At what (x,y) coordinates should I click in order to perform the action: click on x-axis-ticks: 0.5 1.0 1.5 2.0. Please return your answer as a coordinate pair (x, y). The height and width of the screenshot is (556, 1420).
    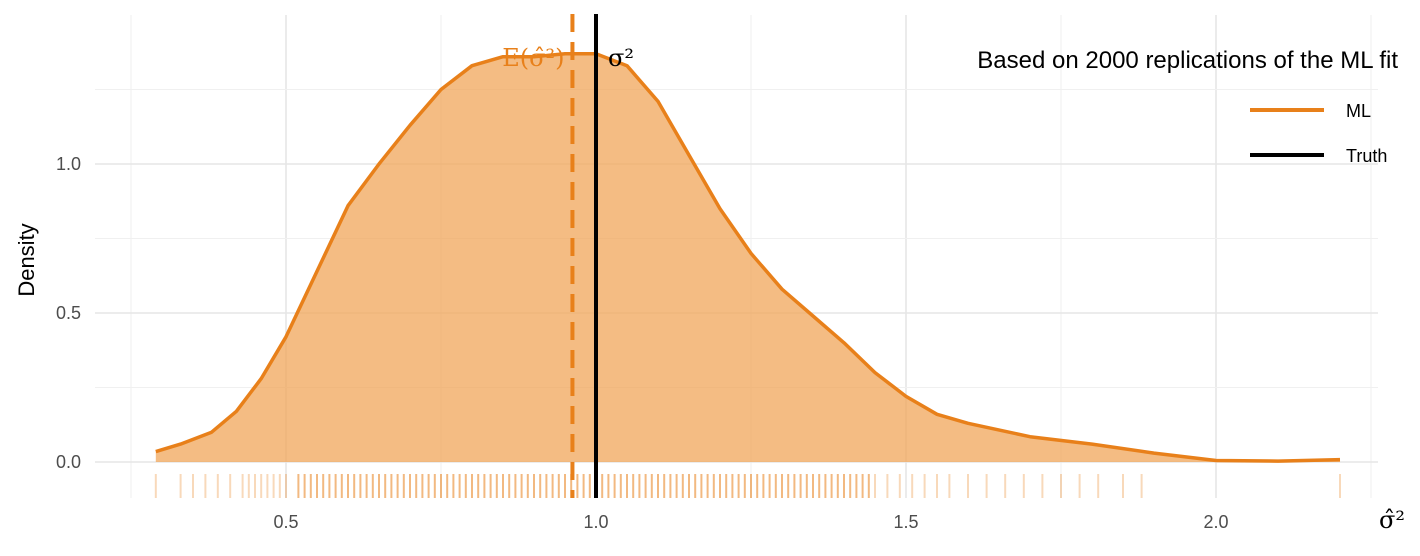
    Looking at the image, I should click on (750, 522).